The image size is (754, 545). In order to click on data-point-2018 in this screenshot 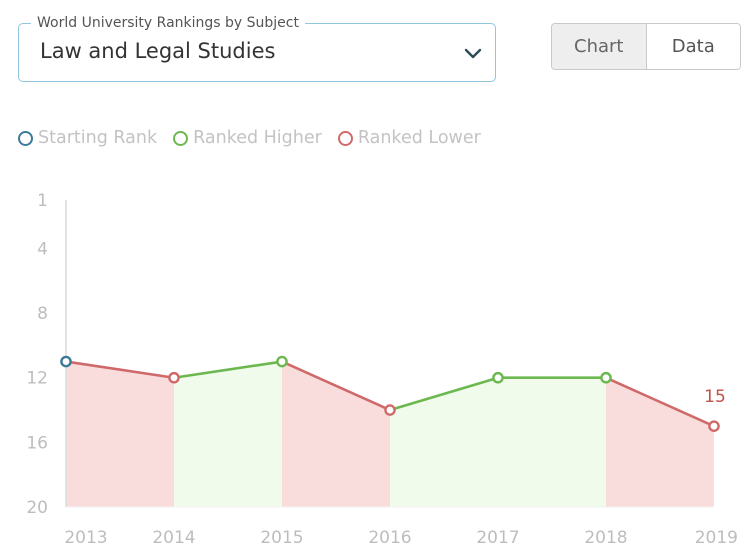, I will do `click(606, 377)`.